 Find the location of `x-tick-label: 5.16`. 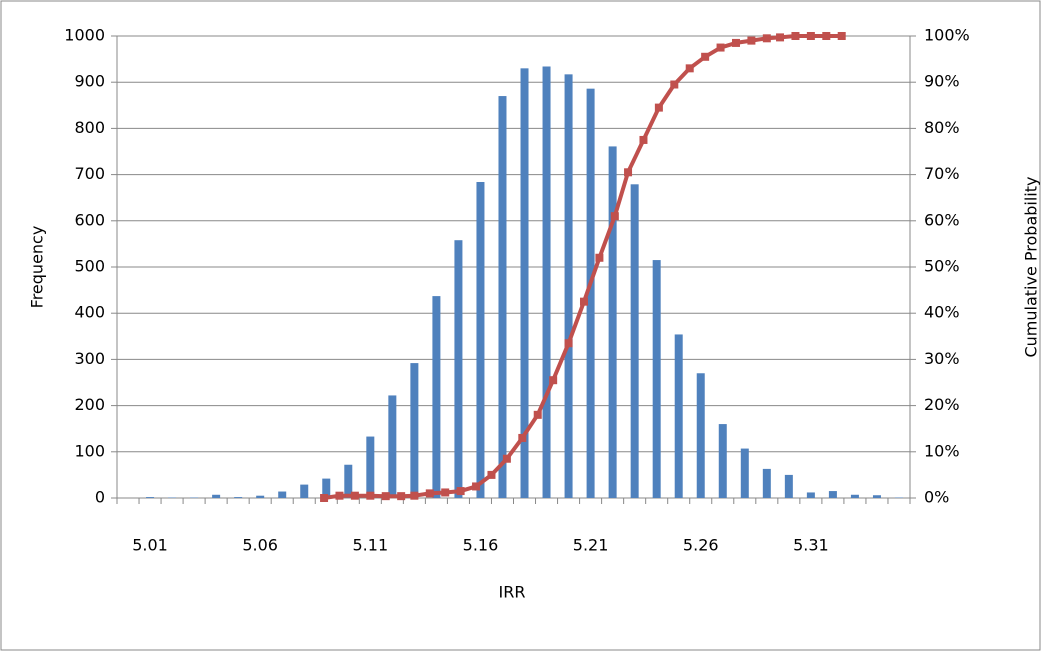

x-tick-label: 5.16 is located at coordinates (481, 545).